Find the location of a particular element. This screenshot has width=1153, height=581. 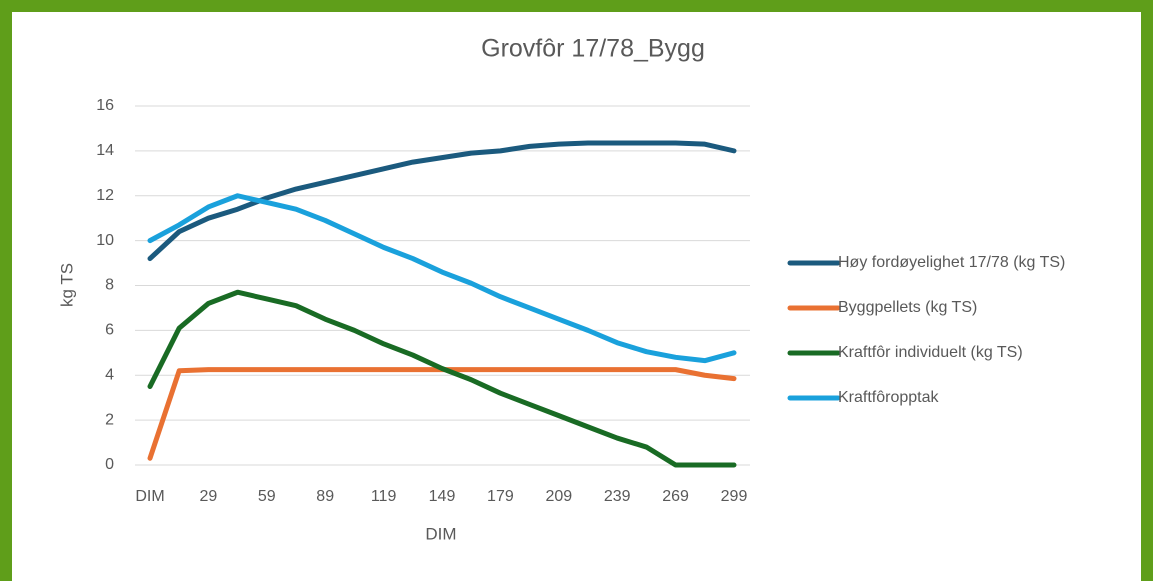

legend-label: Kraftfôropptak is located at coordinates (889, 397).